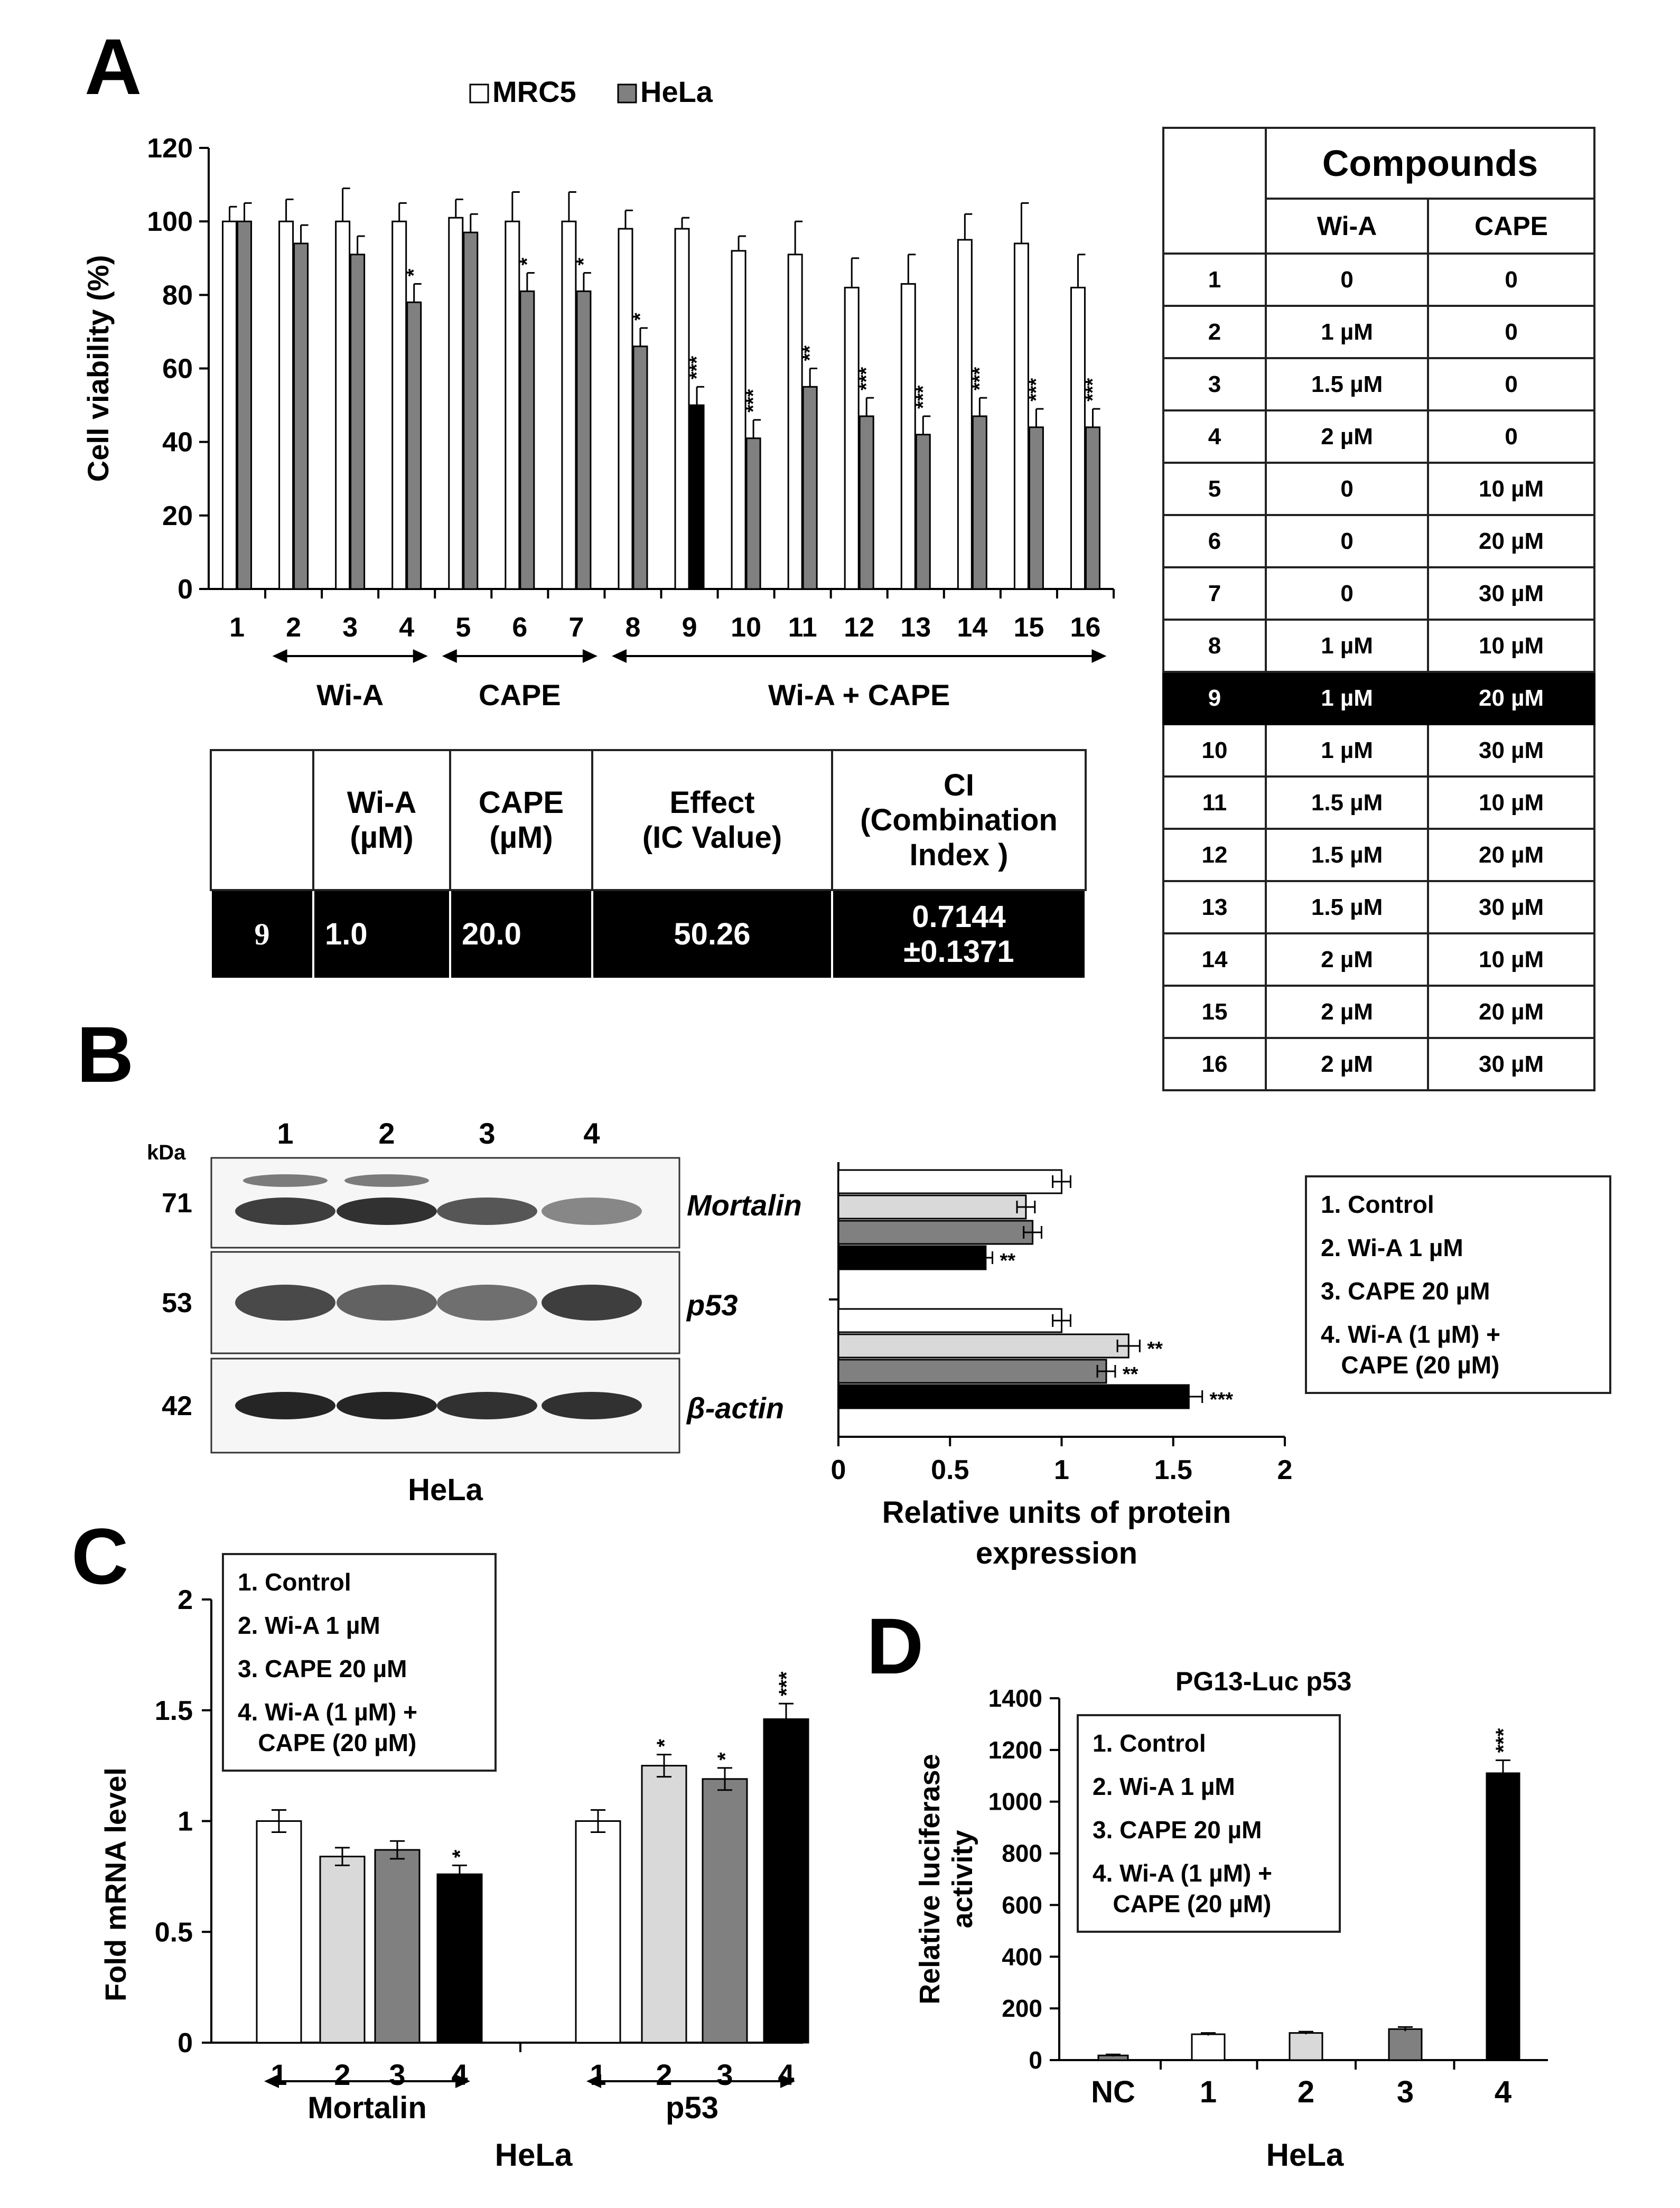 The image size is (1680, 2208). What do you see at coordinates (271, 2081) in the screenshot?
I see `group-arrow-mortalin-head-left` at bounding box center [271, 2081].